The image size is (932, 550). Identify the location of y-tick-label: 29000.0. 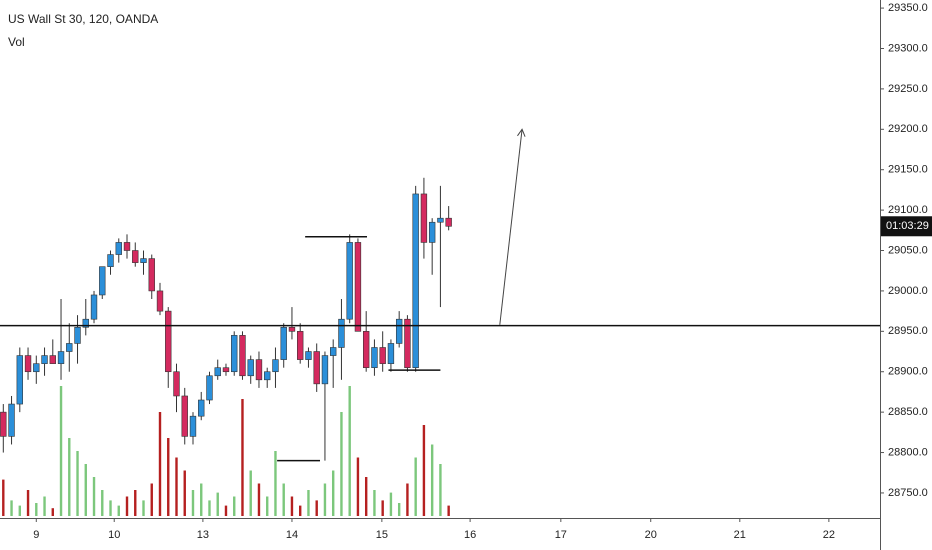
(908, 291).